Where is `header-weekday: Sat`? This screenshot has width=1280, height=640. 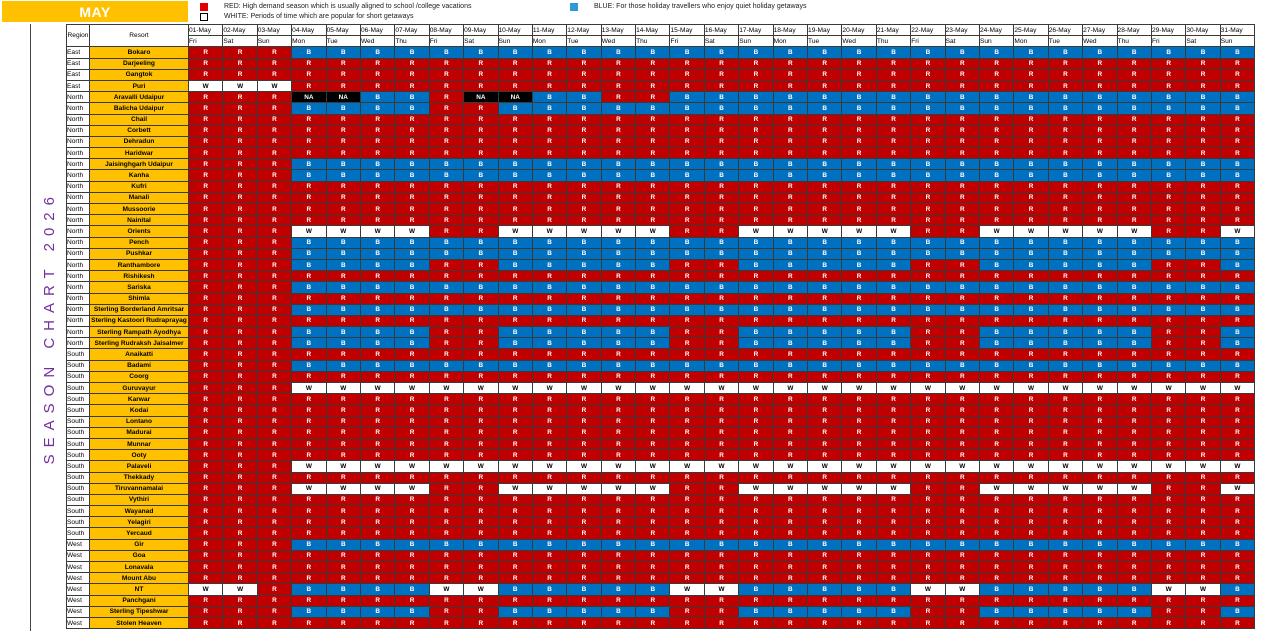
header-weekday: Sat is located at coordinates (962, 41).